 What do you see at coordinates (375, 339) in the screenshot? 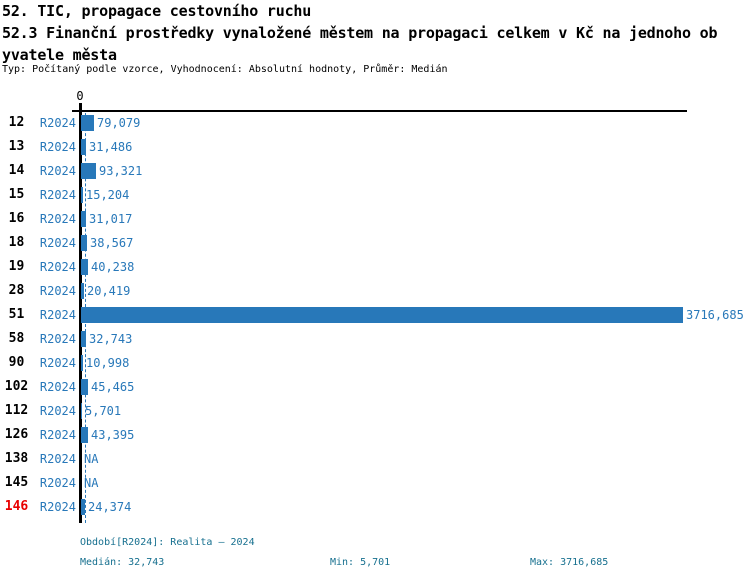
I see `chart-row-58: 58 R2024 32,743` at bounding box center [375, 339].